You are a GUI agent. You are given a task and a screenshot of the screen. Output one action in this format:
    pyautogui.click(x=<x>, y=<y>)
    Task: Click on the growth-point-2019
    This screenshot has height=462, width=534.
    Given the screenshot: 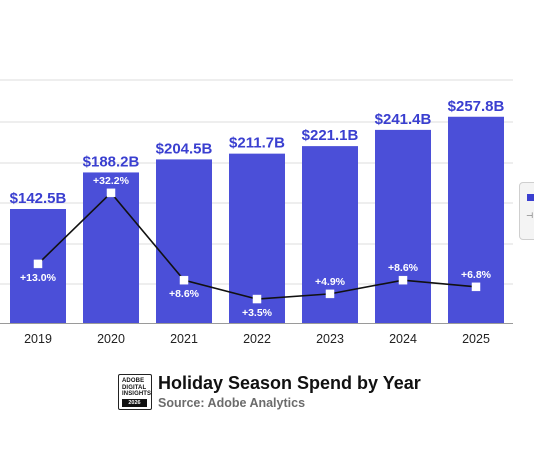 What is the action you would take?
    pyautogui.click(x=38, y=264)
    